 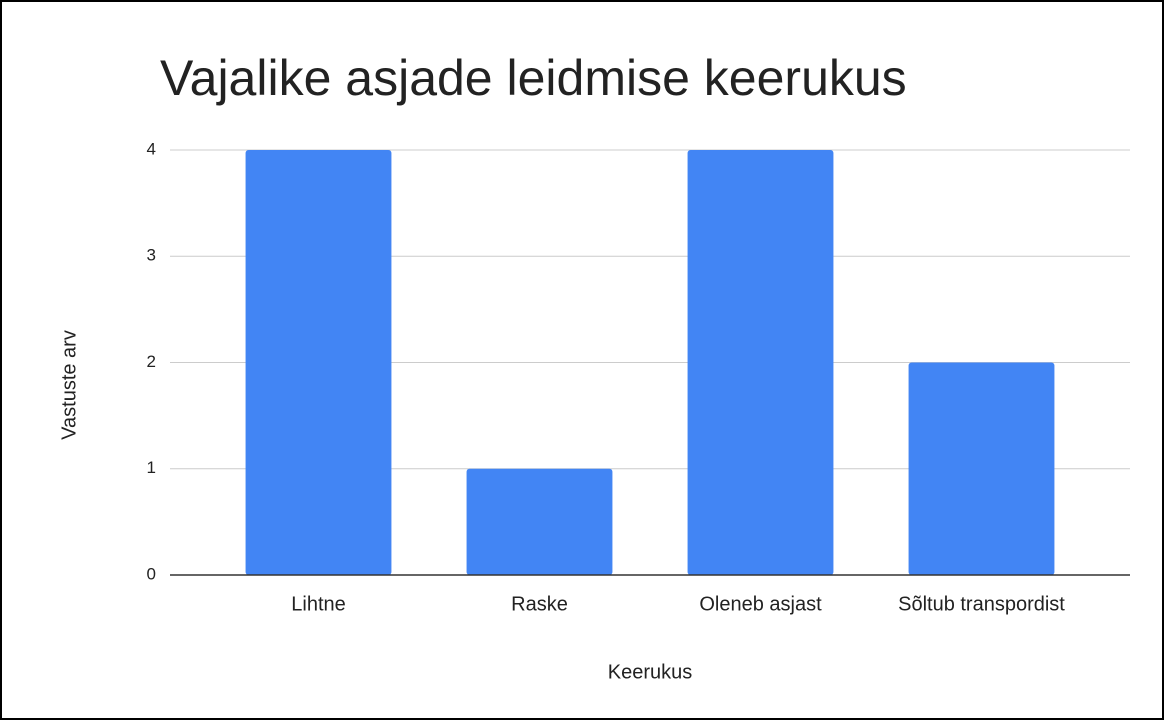 What do you see at coordinates (151, 573) in the screenshot?
I see `y-tick-label: 0` at bounding box center [151, 573].